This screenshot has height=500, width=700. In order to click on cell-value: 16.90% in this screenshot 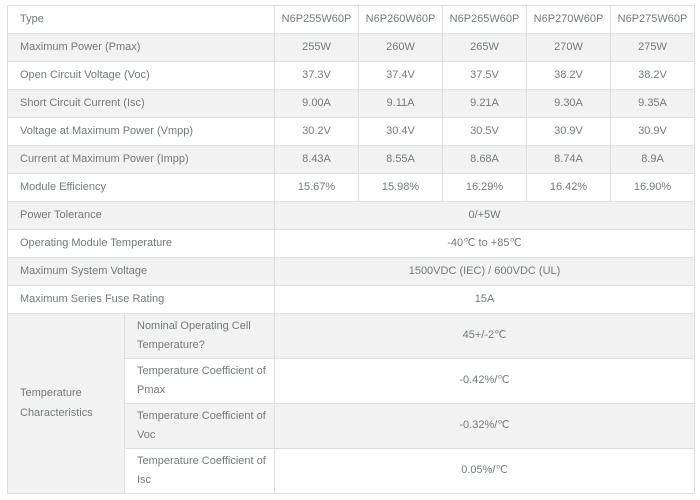, I will do `click(653, 187)`.